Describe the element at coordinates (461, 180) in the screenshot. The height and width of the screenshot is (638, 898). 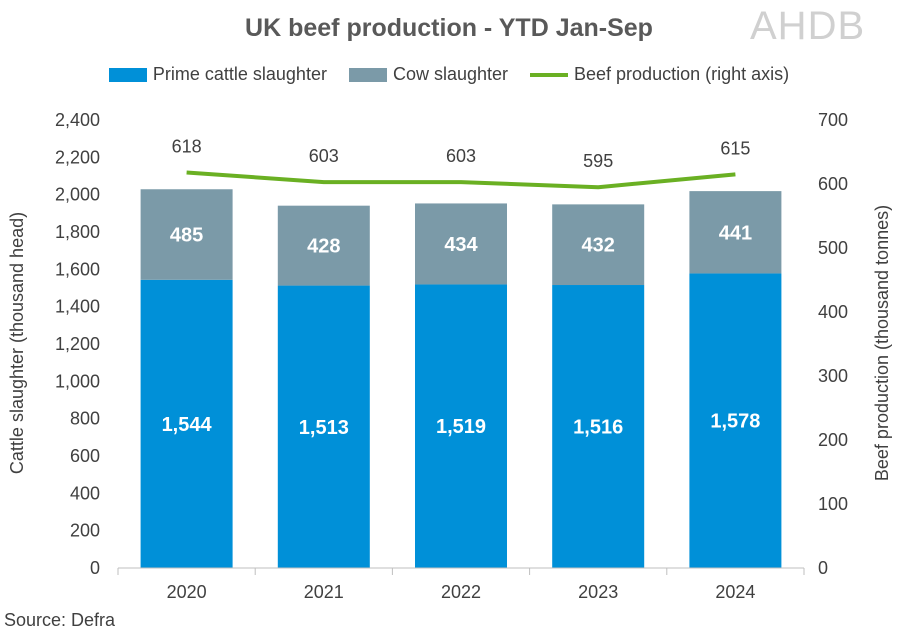
I see `beef-production-line` at that location.